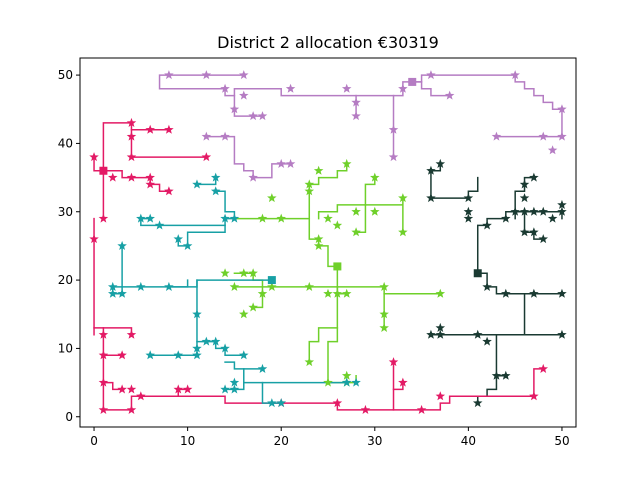 The width and height of the screenshot is (640, 480). What do you see at coordinates (328, 42) in the screenshot?
I see `chart-title: District 2 allocation €30319` at bounding box center [328, 42].